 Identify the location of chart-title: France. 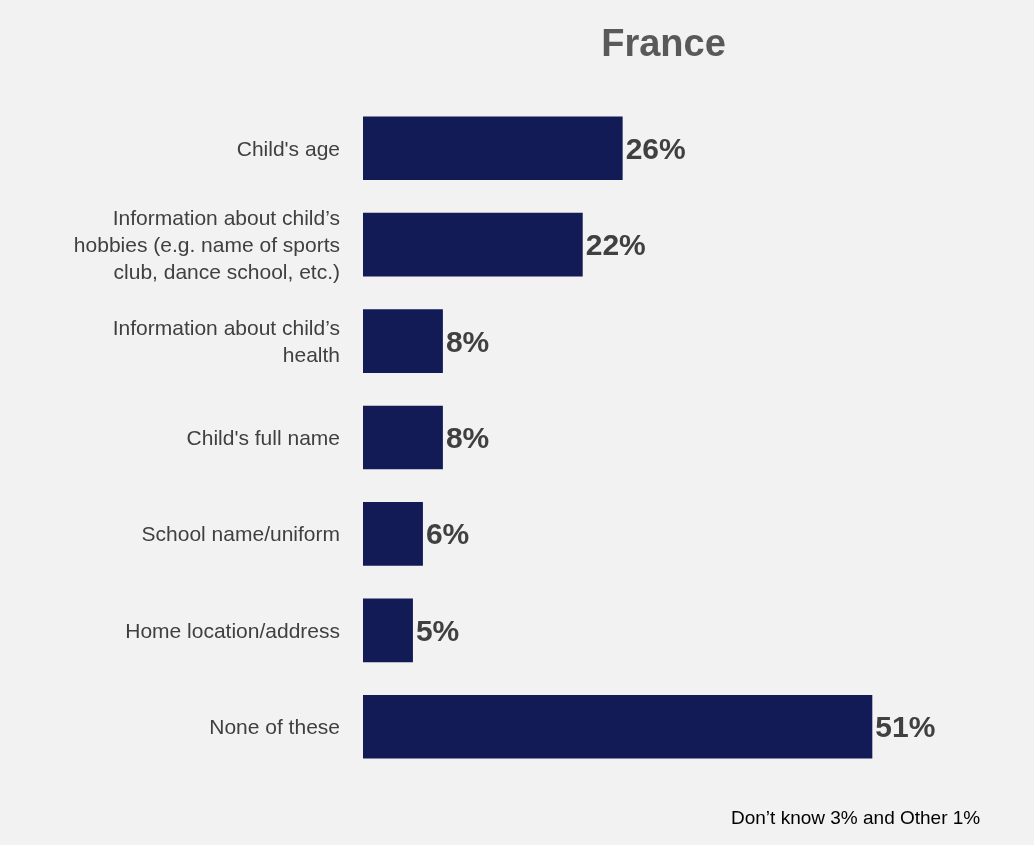
(663, 43).